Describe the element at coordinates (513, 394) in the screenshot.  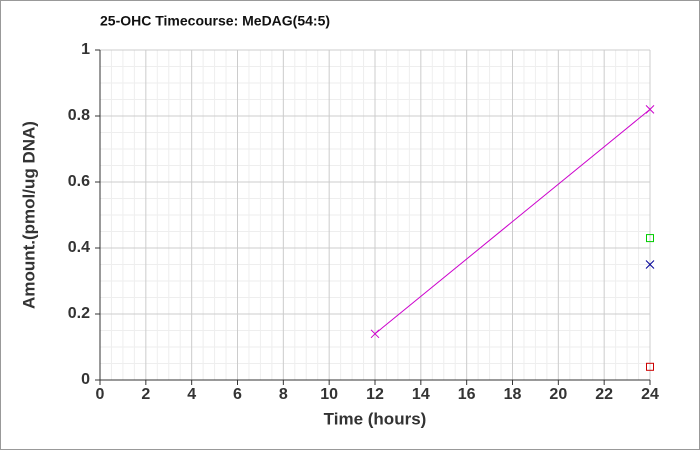
I see `x-tick-label: 18` at that location.